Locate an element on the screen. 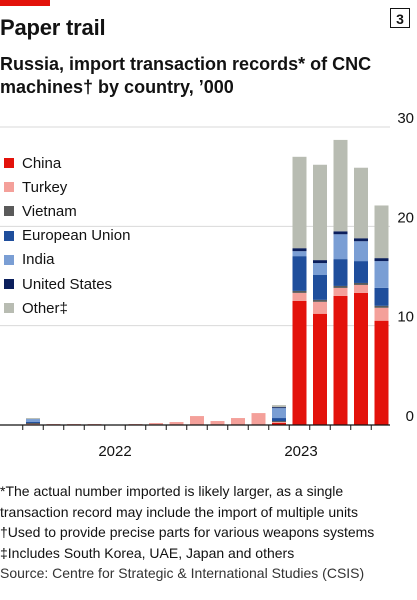 The image size is (417, 600). x-tick-label-2022: 2022 is located at coordinates (114, 451).